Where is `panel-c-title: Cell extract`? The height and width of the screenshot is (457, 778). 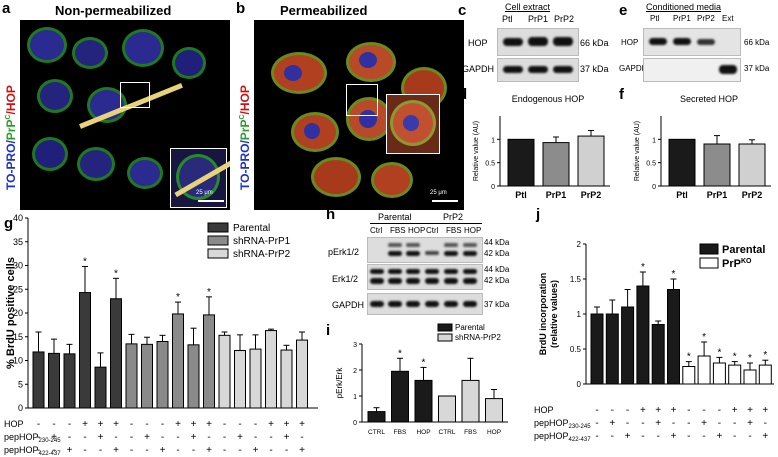 panel-c-title: Cell extract is located at coordinates (528, 7).